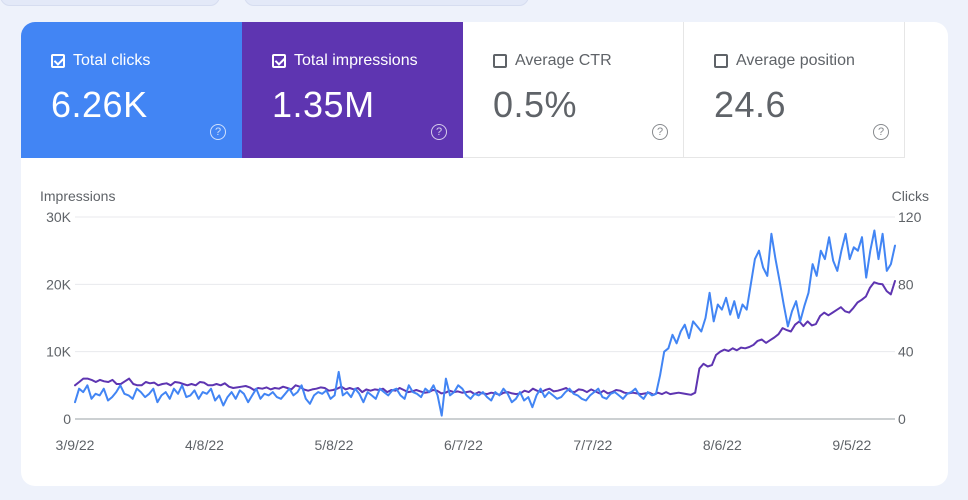  I want to click on metric-total-impressions: Total impressions 1.35M ?, so click(352, 90).